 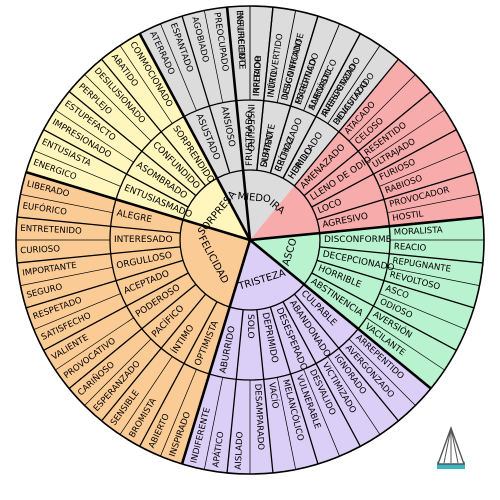 I want to click on outer-word-irritado: IRRITADO, so click(x=258, y=76).